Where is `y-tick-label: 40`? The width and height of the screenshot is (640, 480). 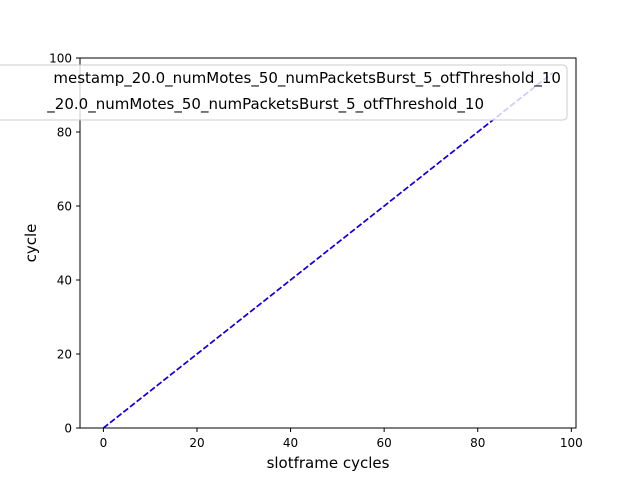 y-tick-label: 40 is located at coordinates (64, 281).